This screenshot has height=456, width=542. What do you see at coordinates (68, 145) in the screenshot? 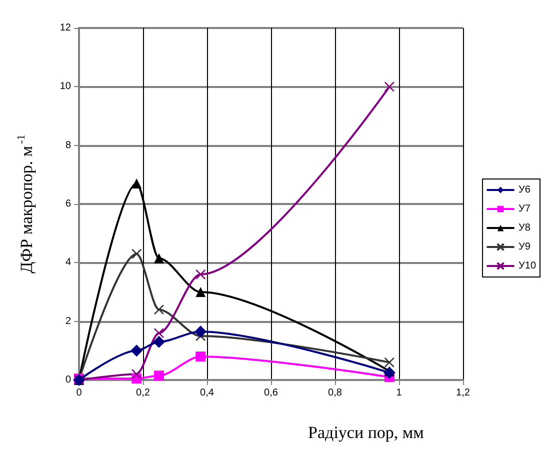
I see `y-tick-label: 8` at bounding box center [68, 145].